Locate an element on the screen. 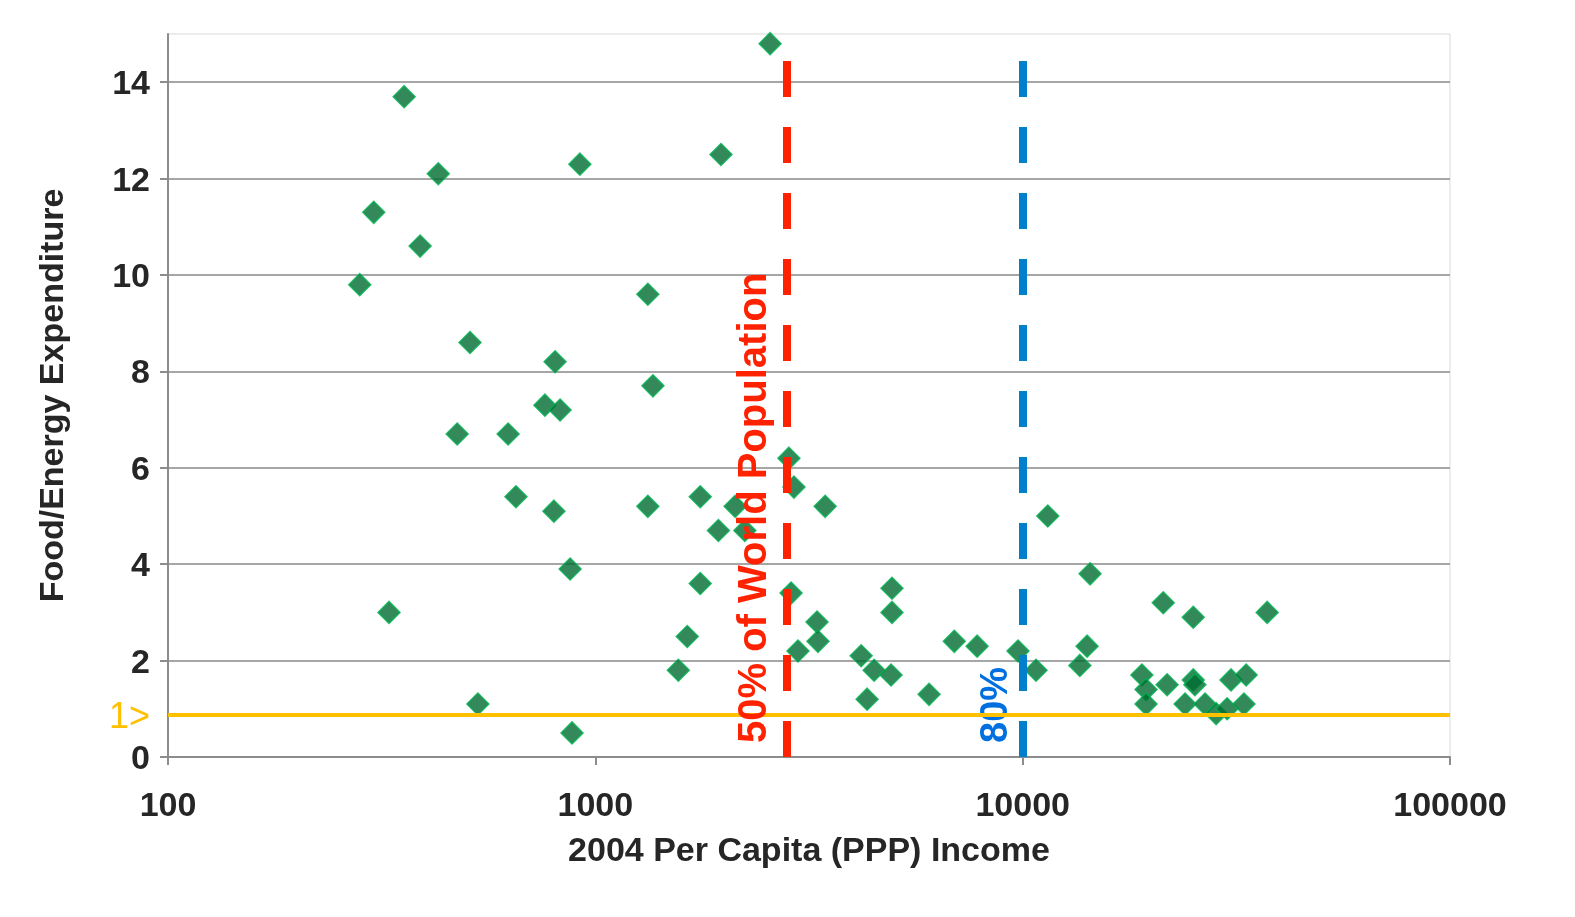  y-tick-label: 2 is located at coordinates (140, 660).